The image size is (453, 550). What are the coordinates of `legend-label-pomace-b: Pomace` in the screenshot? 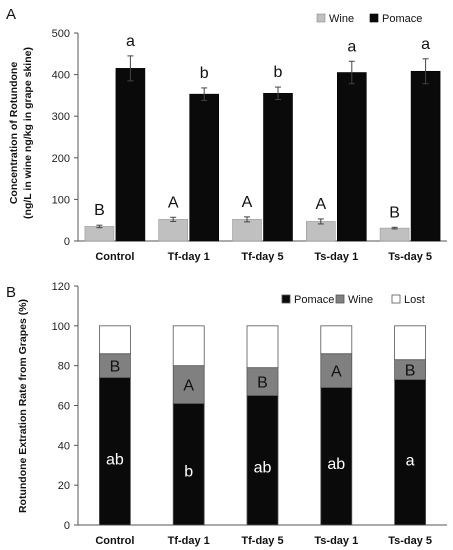 It's located at (314, 300).